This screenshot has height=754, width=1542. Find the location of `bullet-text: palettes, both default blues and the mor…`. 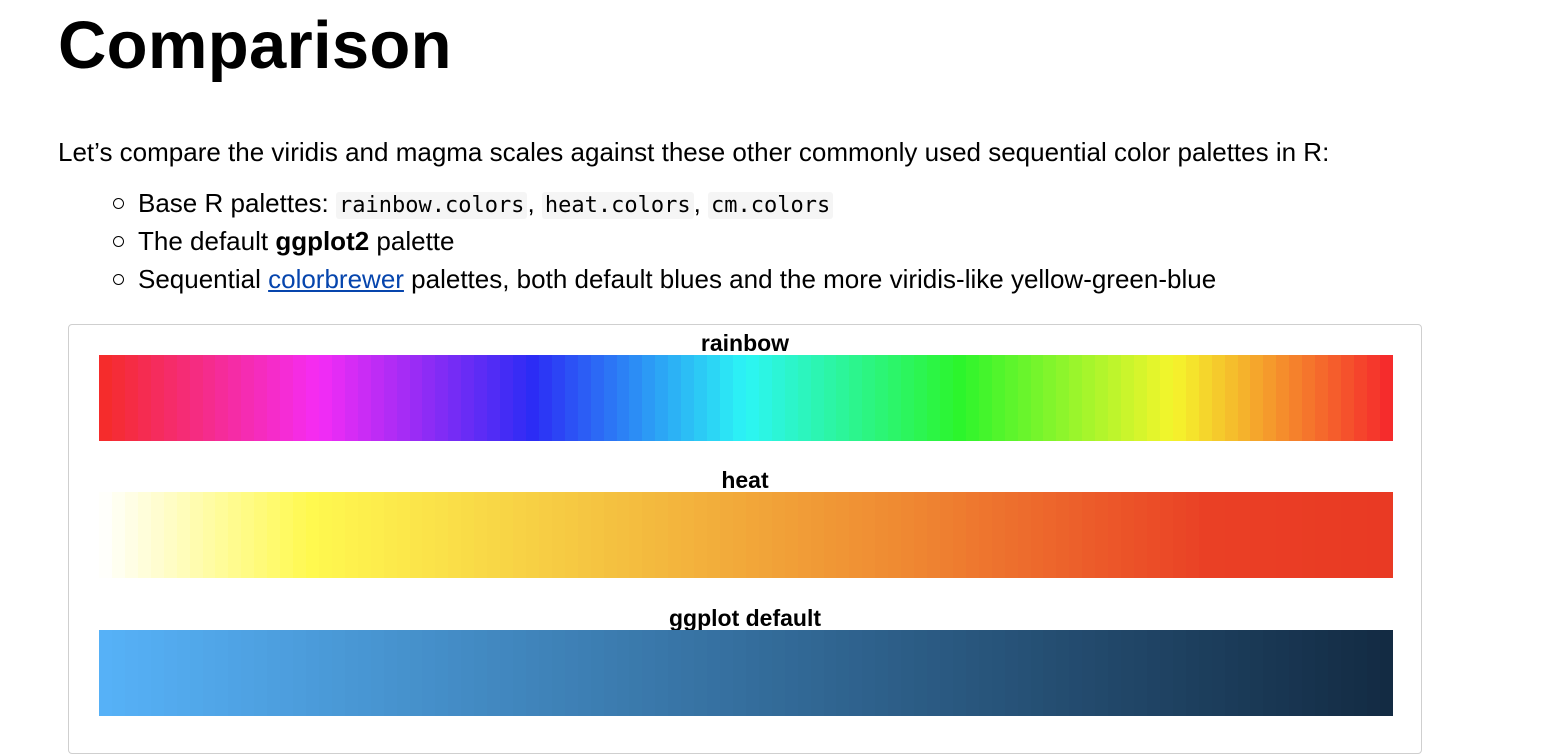

bullet-text: palettes, both default blues and the mor… is located at coordinates (810, 279).